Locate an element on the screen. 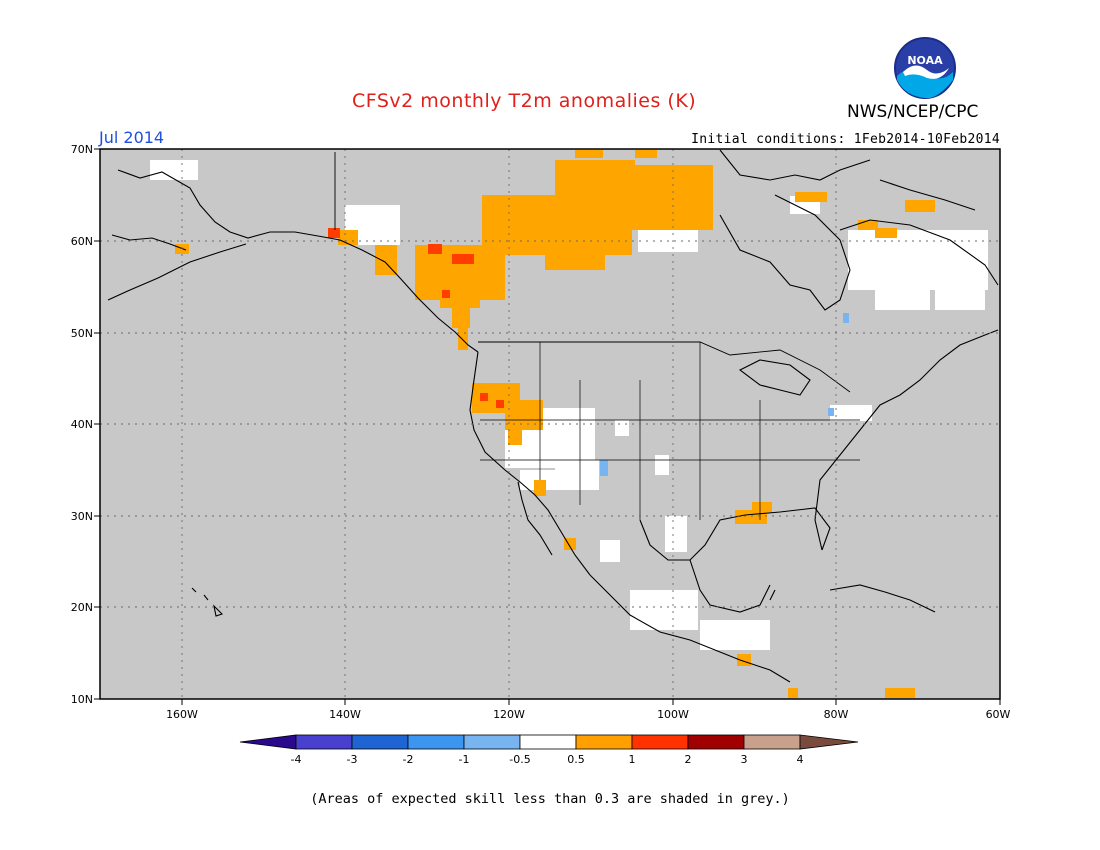 The width and height of the screenshot is (1100, 850). lat-label-50n: 50N is located at coordinates (82, 333).